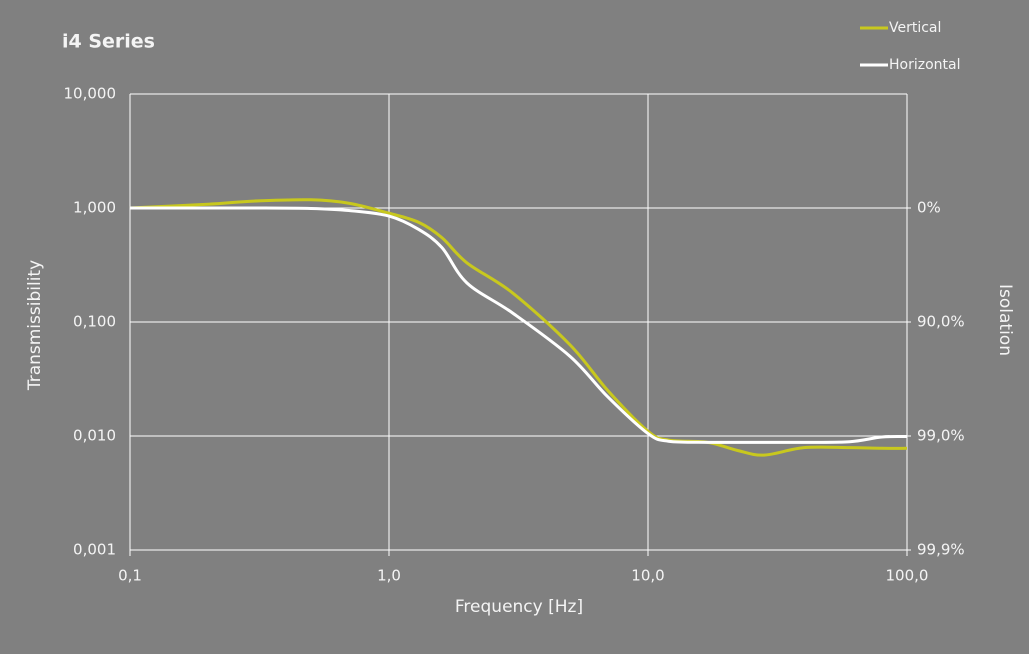  Describe the element at coordinates (94, 322) in the screenshot. I see `y-tick-label: 0,100` at that location.